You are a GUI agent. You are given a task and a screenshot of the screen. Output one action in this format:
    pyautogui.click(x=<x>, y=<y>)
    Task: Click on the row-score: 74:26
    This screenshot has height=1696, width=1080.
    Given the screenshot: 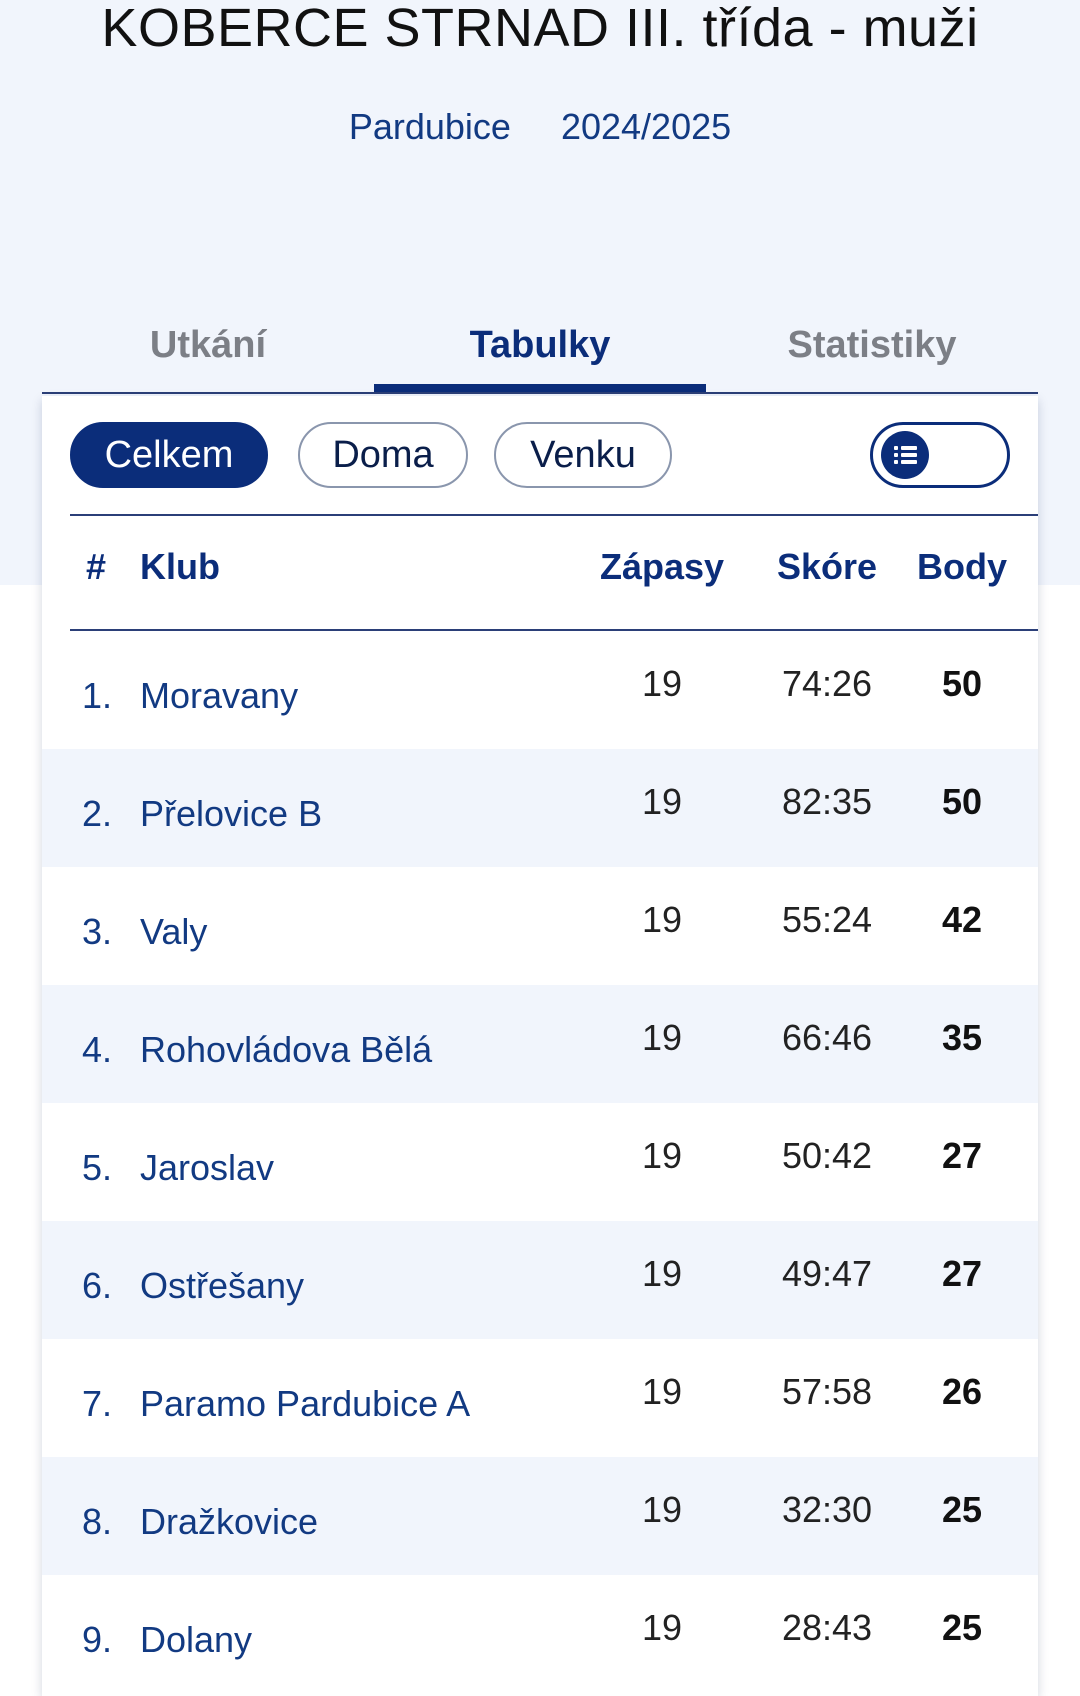 What is the action you would take?
    pyautogui.click(x=827, y=683)
    